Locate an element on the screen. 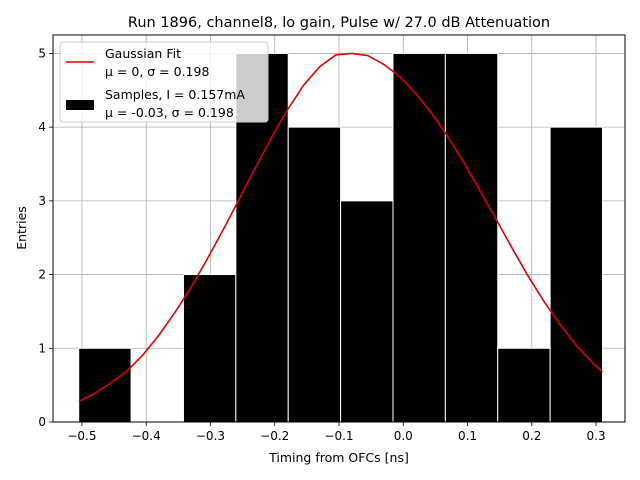 The image size is (640, 480). legend-samples-stats: μ = -0.03, σ = 0.198 is located at coordinates (169, 112).